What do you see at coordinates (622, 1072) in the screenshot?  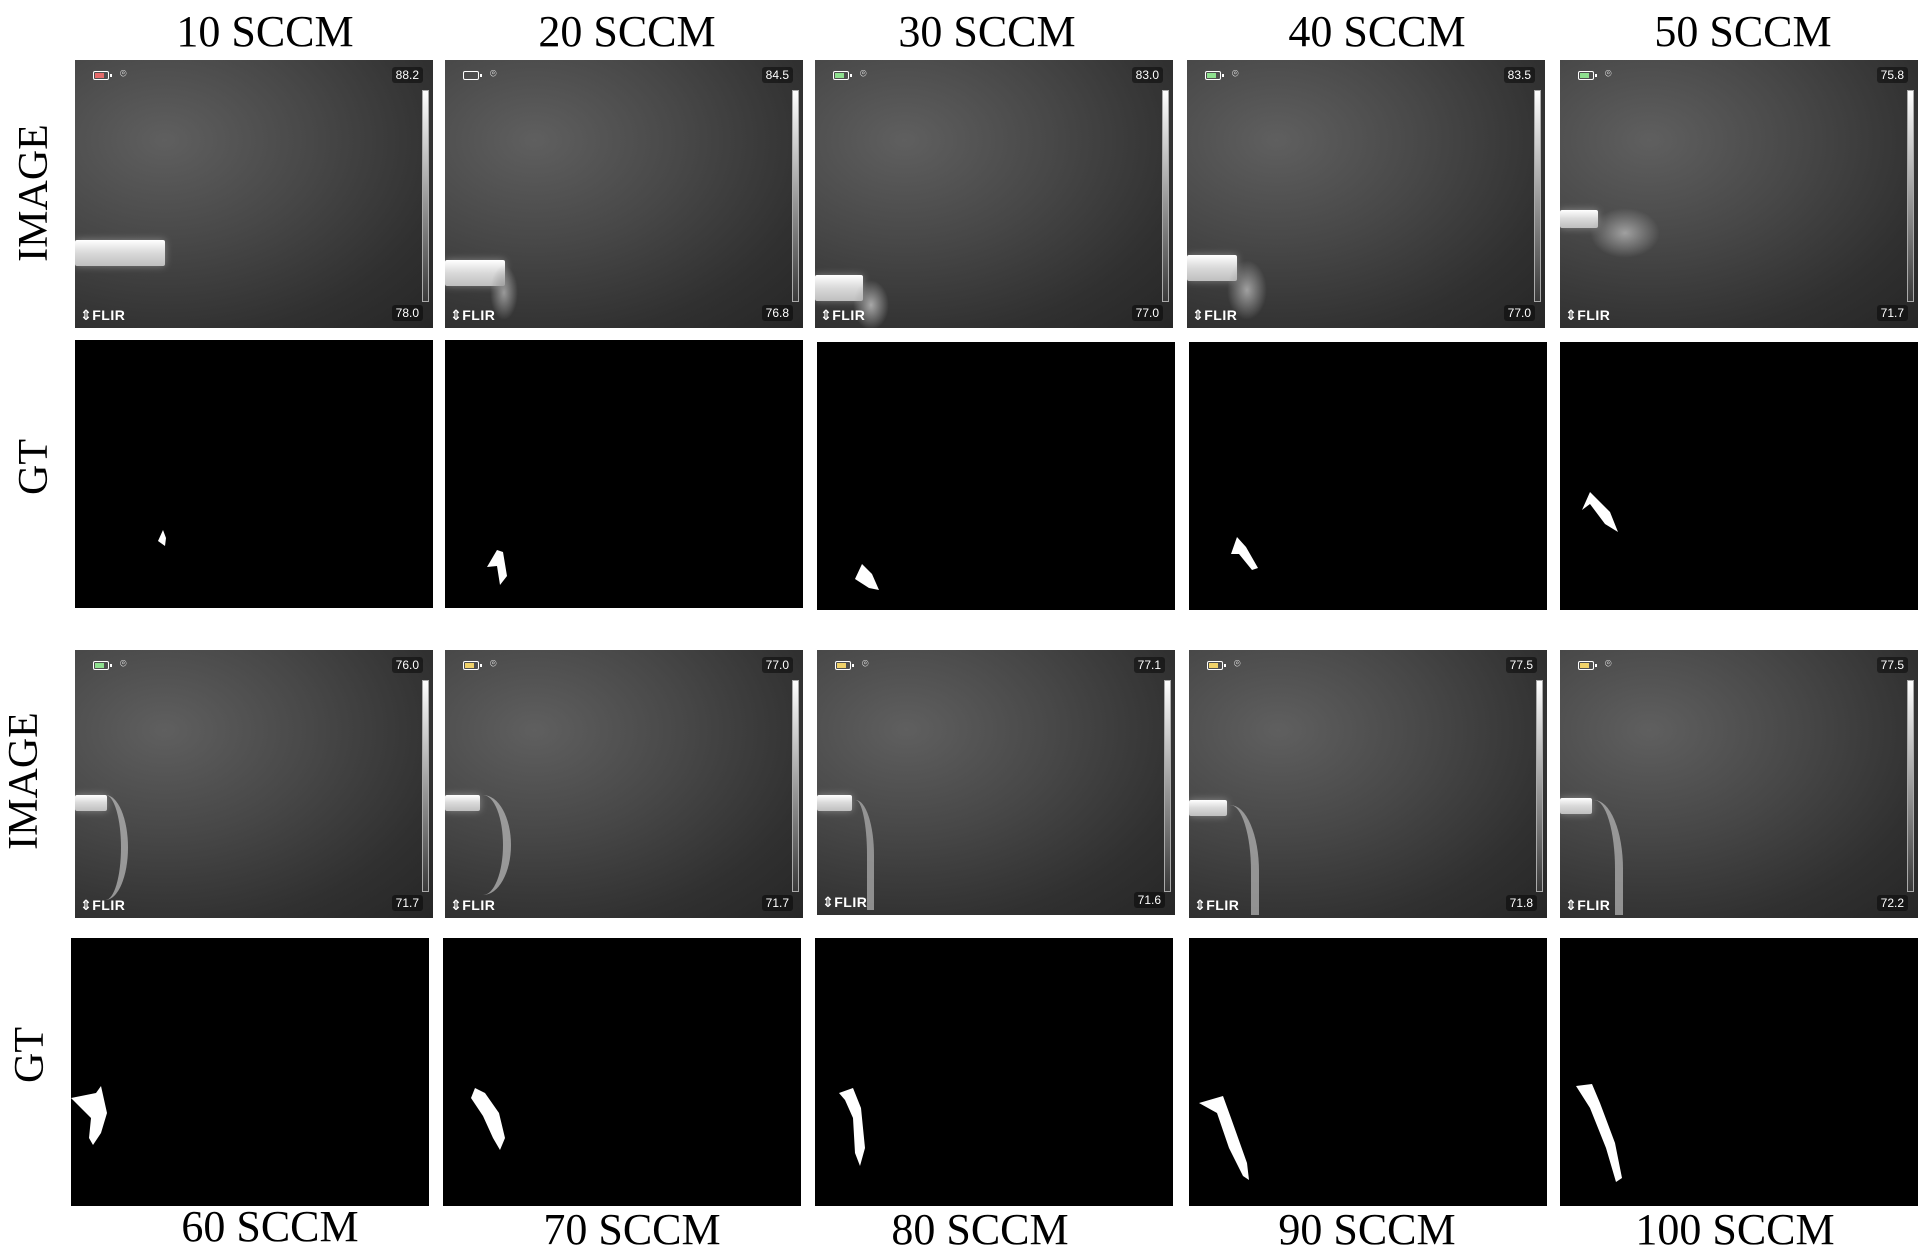 I see `gt-mask-70-sccm` at bounding box center [622, 1072].